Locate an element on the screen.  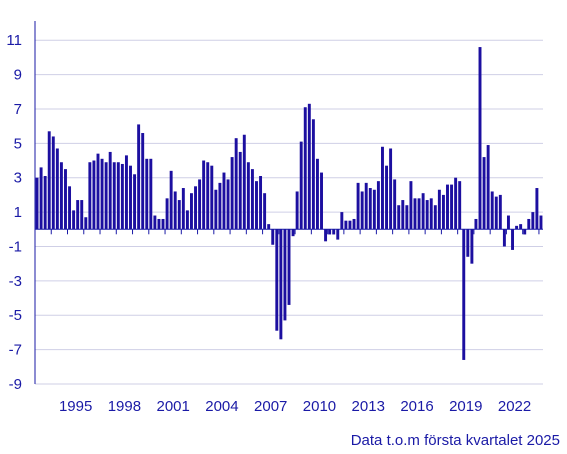
x-tick-label: 1995 is located at coordinates (75, 406).